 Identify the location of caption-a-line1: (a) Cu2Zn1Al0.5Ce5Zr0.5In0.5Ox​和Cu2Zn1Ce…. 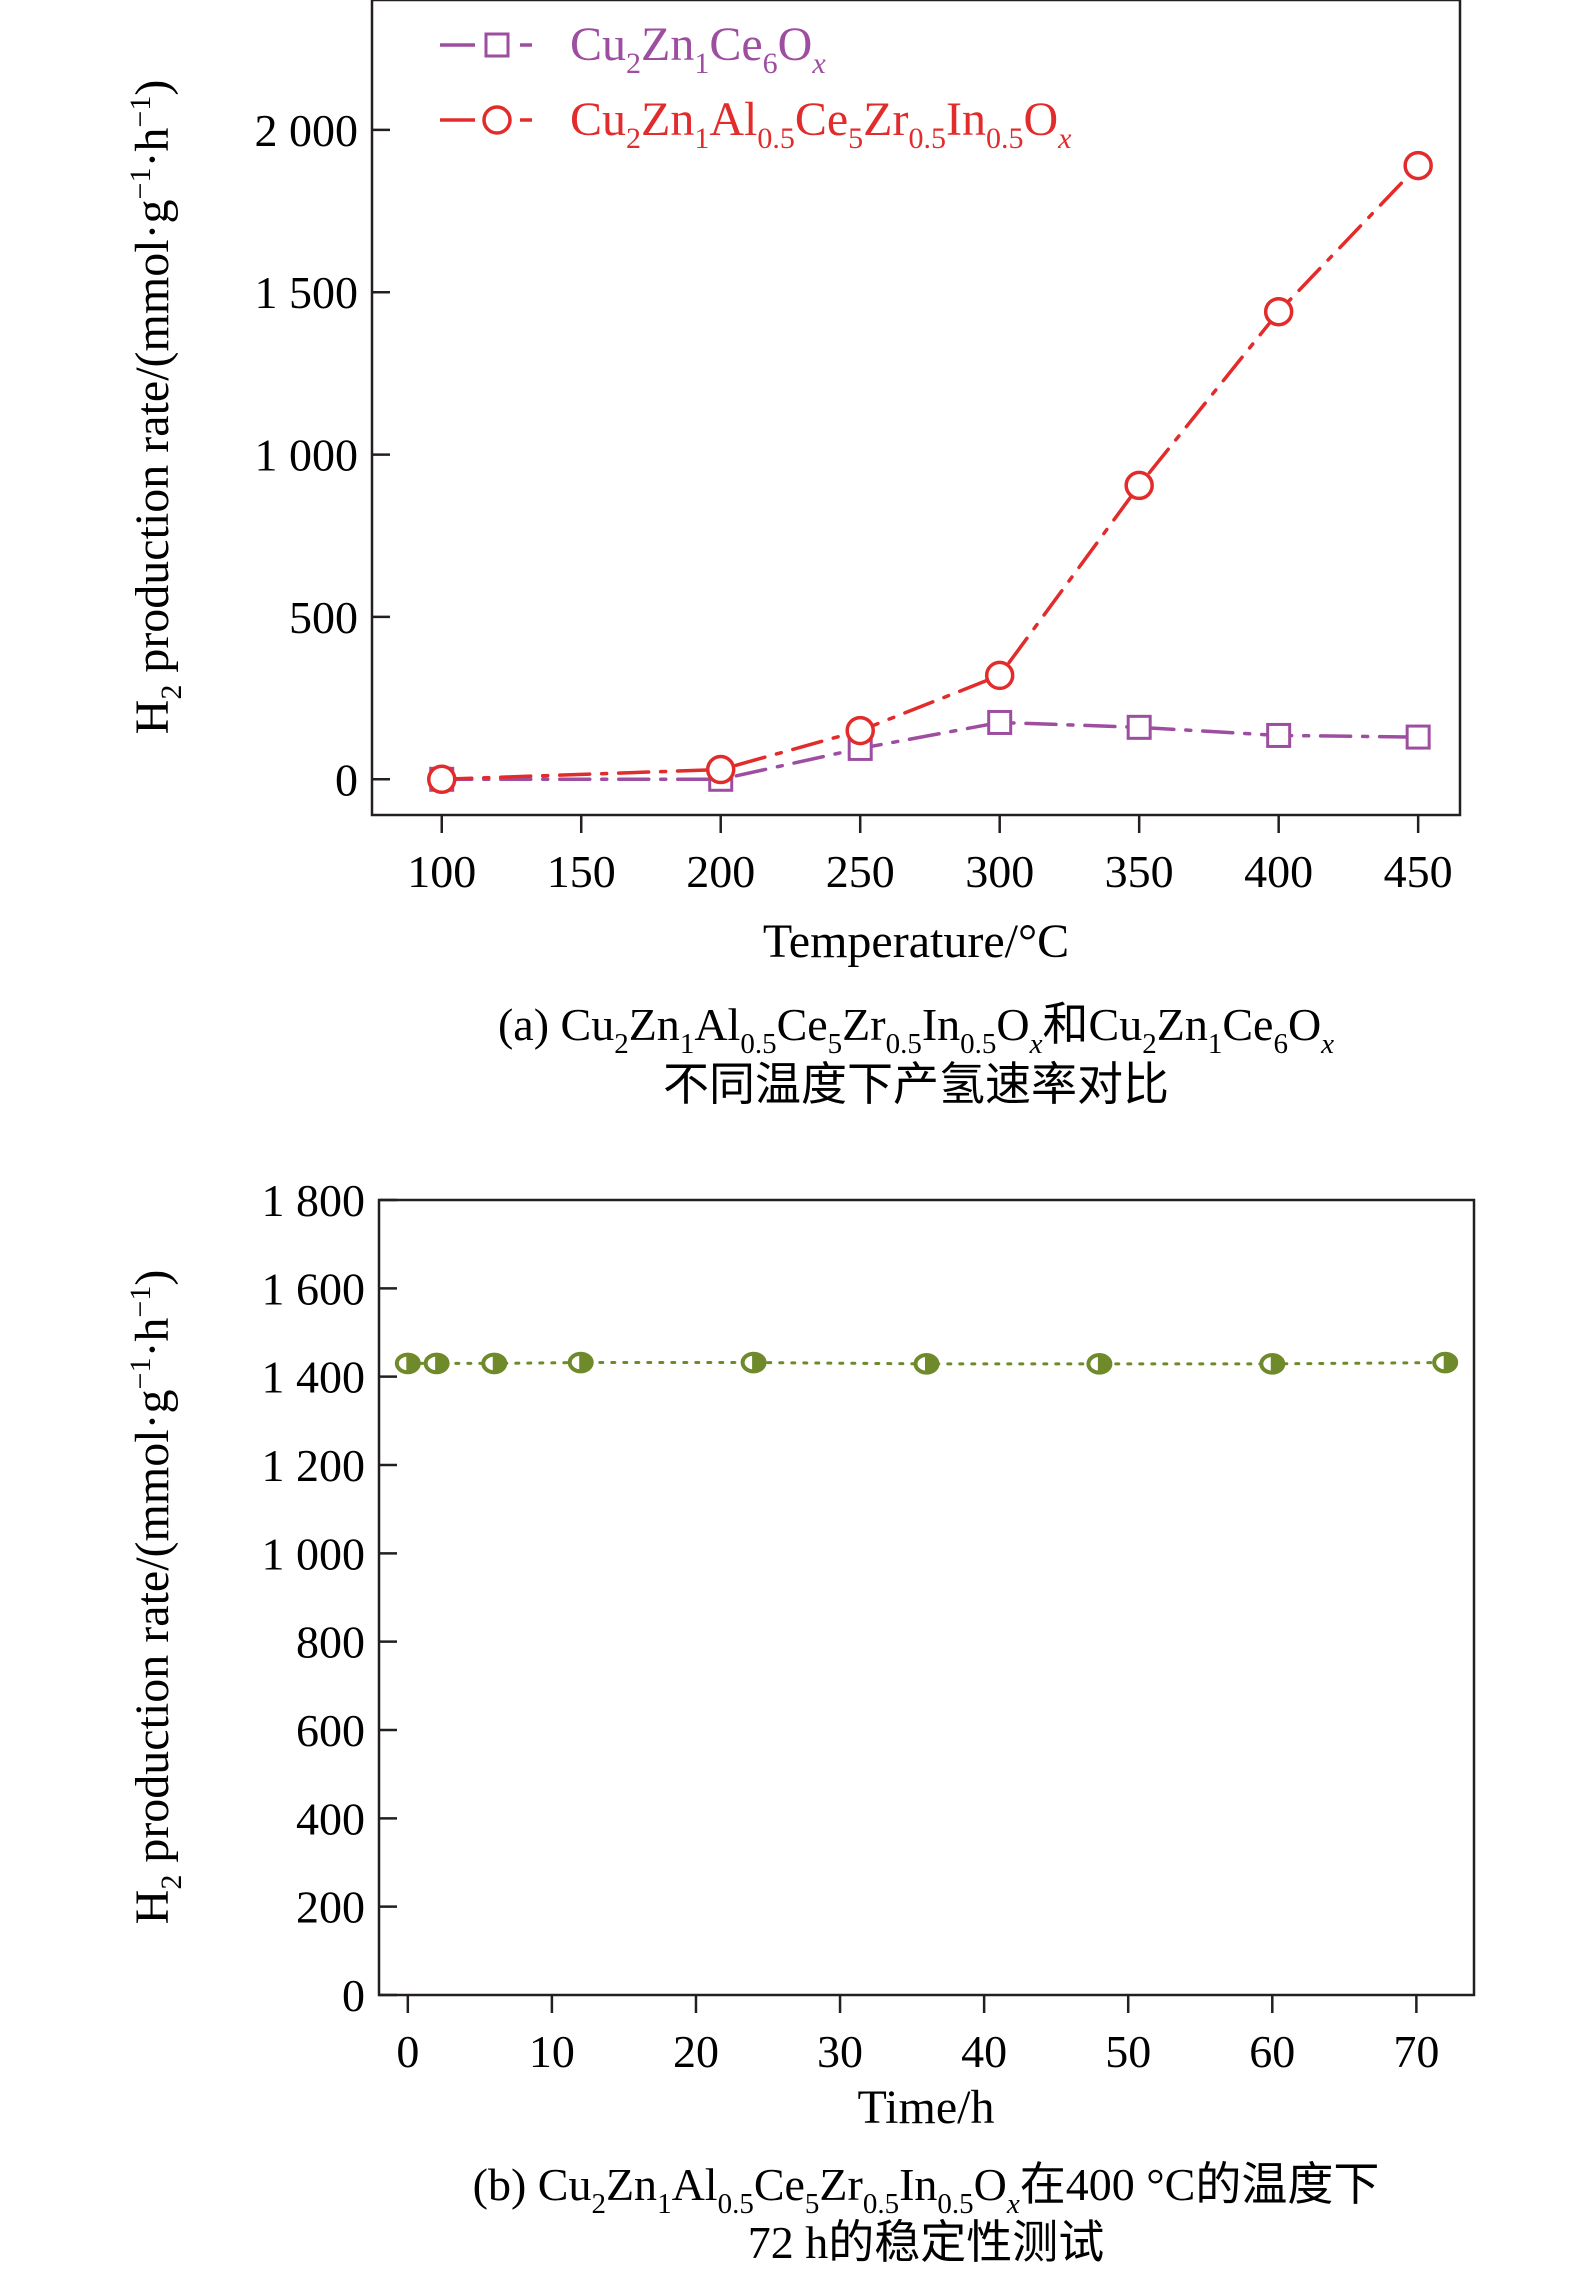
(916, 1029).